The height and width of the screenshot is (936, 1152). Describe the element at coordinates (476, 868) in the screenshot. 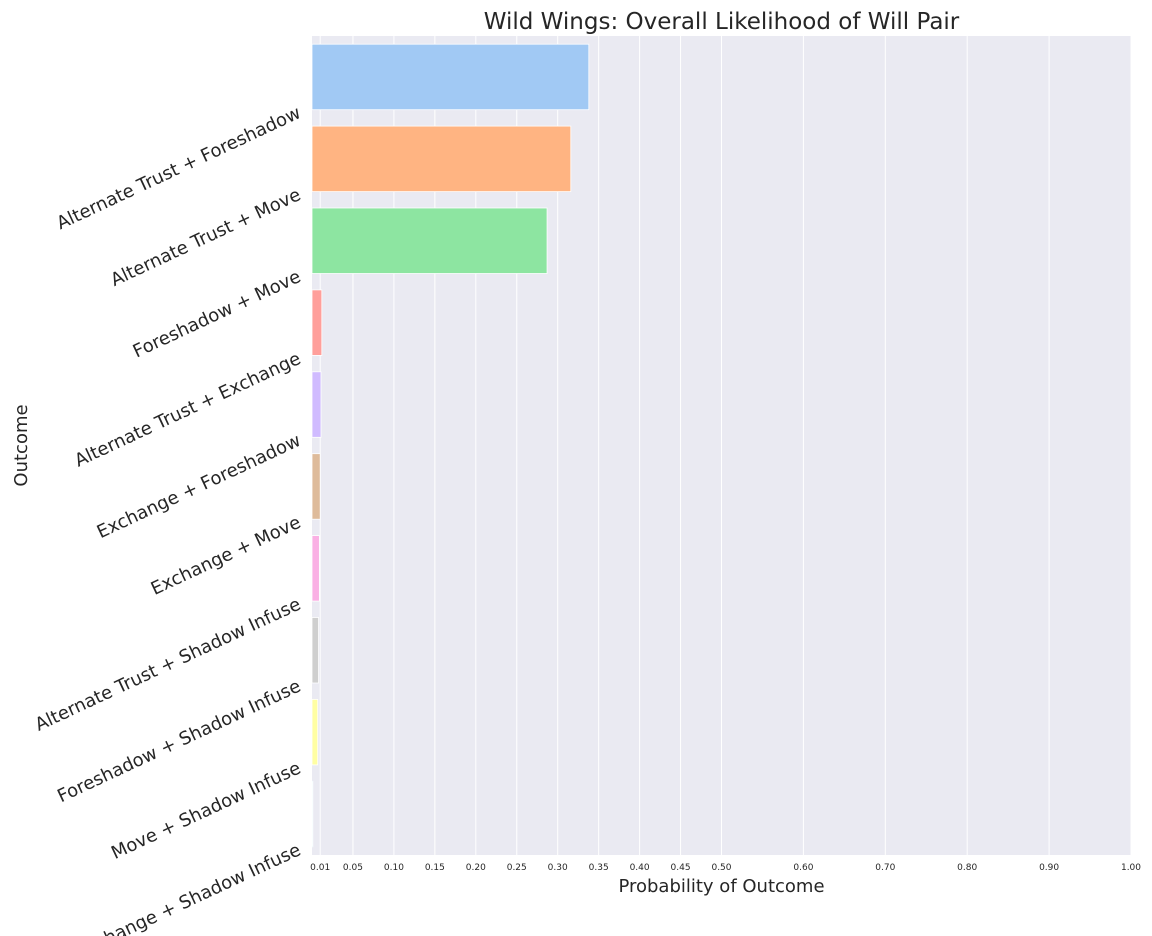

I see `x-tick-label: 0.20` at that location.